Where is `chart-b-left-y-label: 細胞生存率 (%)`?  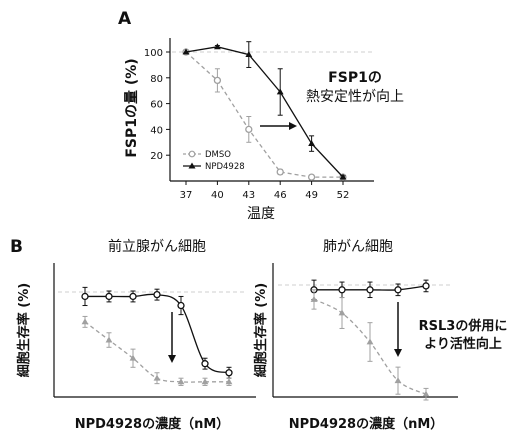 chart-b-left-y-label: 細胞生存率 (%) is located at coordinates (24, 330).